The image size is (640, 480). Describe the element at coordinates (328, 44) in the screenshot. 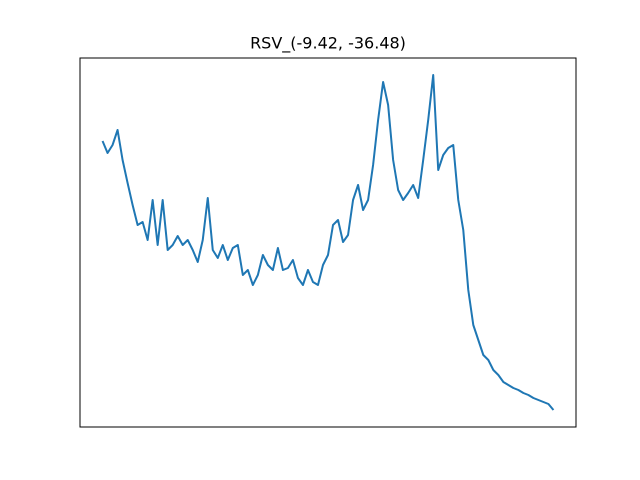

I see `chart-title: RSV_(-9.42, -36.48)` at that location.